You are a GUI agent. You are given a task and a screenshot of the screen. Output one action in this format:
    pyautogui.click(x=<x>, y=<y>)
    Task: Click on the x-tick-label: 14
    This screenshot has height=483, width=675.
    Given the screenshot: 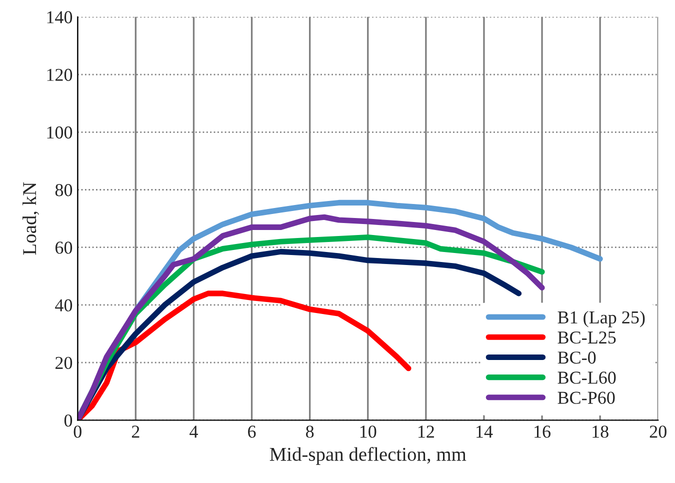 What is the action you would take?
    pyautogui.click(x=484, y=432)
    